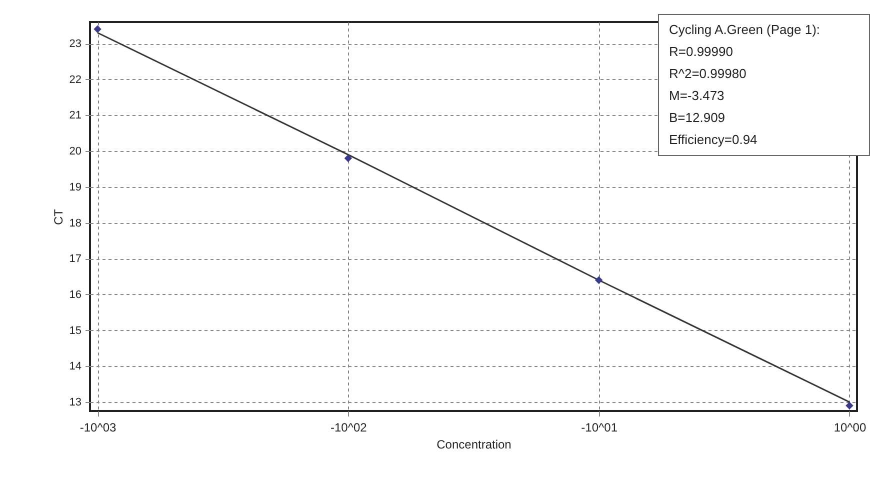 The image size is (870, 484). Describe the element at coordinates (75, 80) in the screenshot. I see `y-tick-label: 22` at that location.